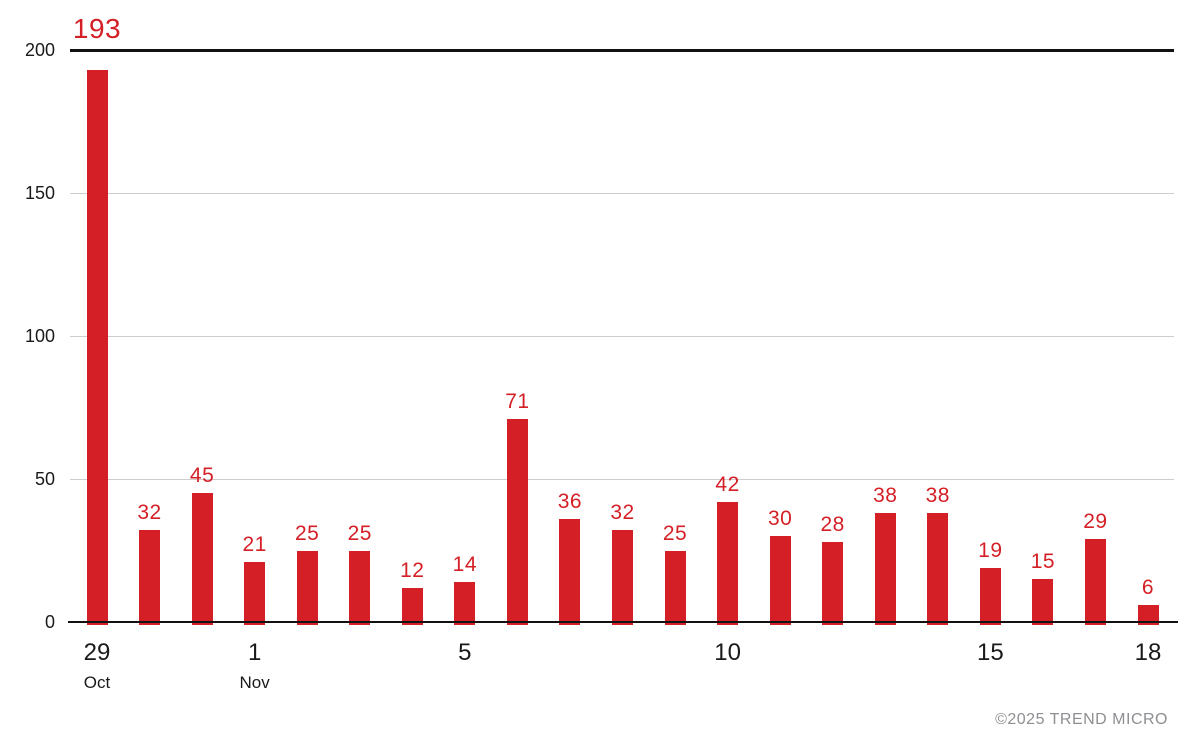 The width and height of the screenshot is (1192, 752). What do you see at coordinates (1043, 562) in the screenshot?
I see `bar-value-label: 15` at bounding box center [1043, 562].